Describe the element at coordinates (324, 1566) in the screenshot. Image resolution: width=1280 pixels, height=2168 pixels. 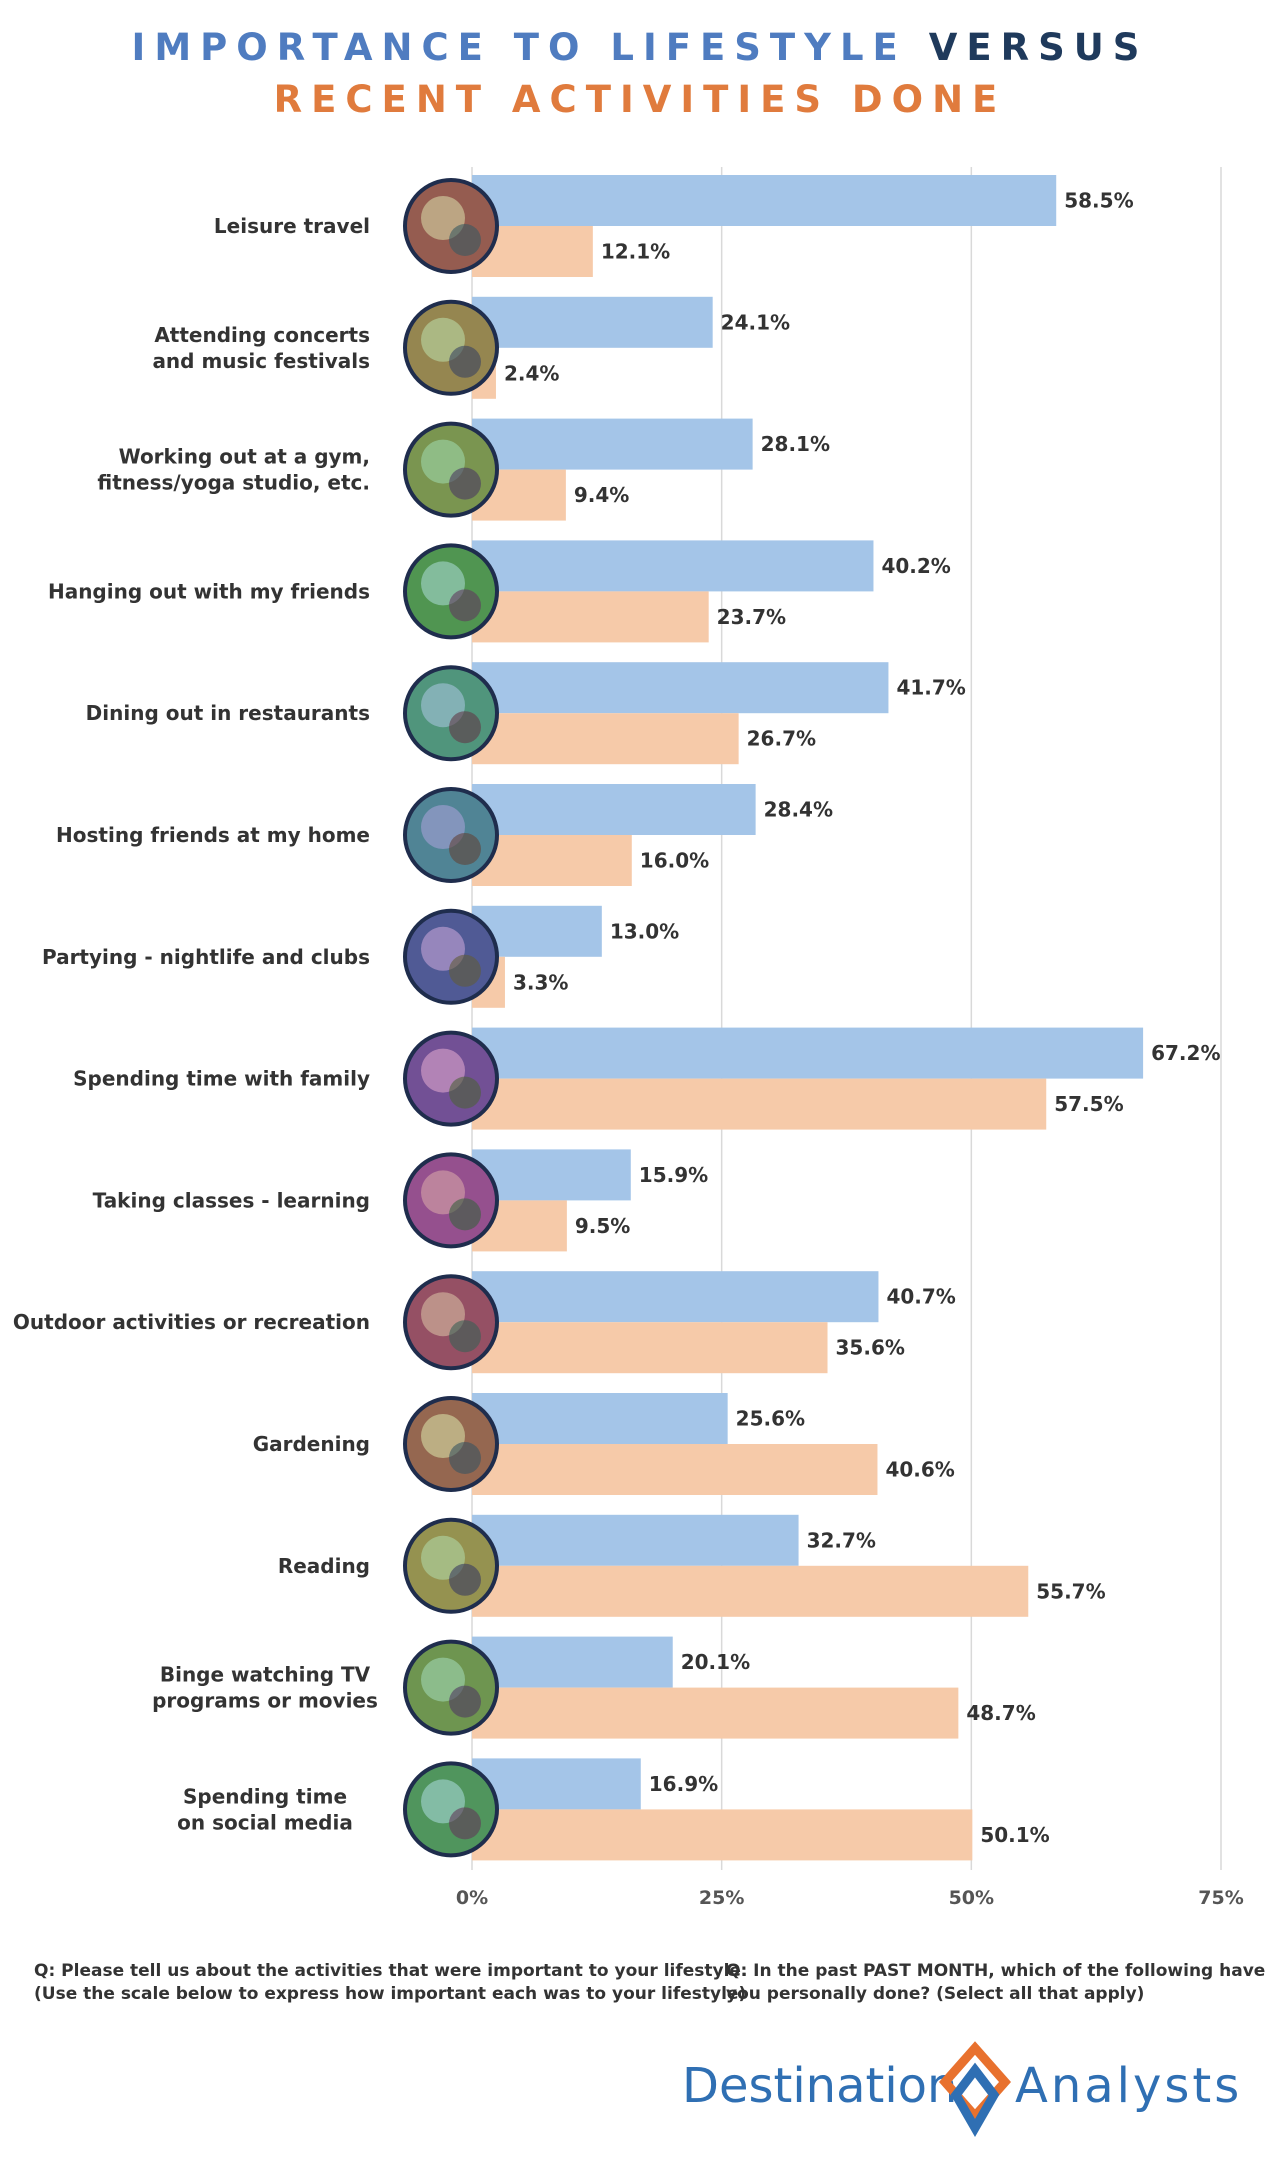
I see `category-label: Reading` at that location.